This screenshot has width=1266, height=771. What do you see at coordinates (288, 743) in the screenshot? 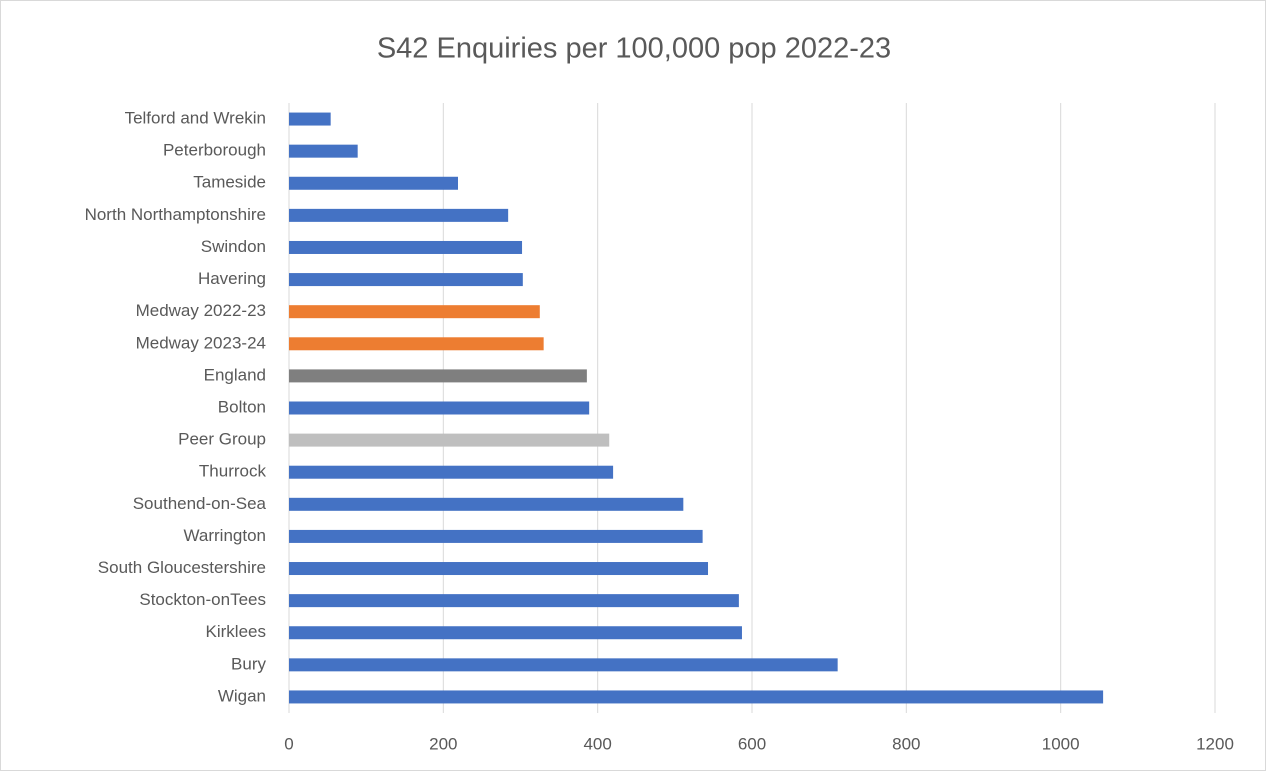
I see `x-tick-label: 0` at bounding box center [288, 743].